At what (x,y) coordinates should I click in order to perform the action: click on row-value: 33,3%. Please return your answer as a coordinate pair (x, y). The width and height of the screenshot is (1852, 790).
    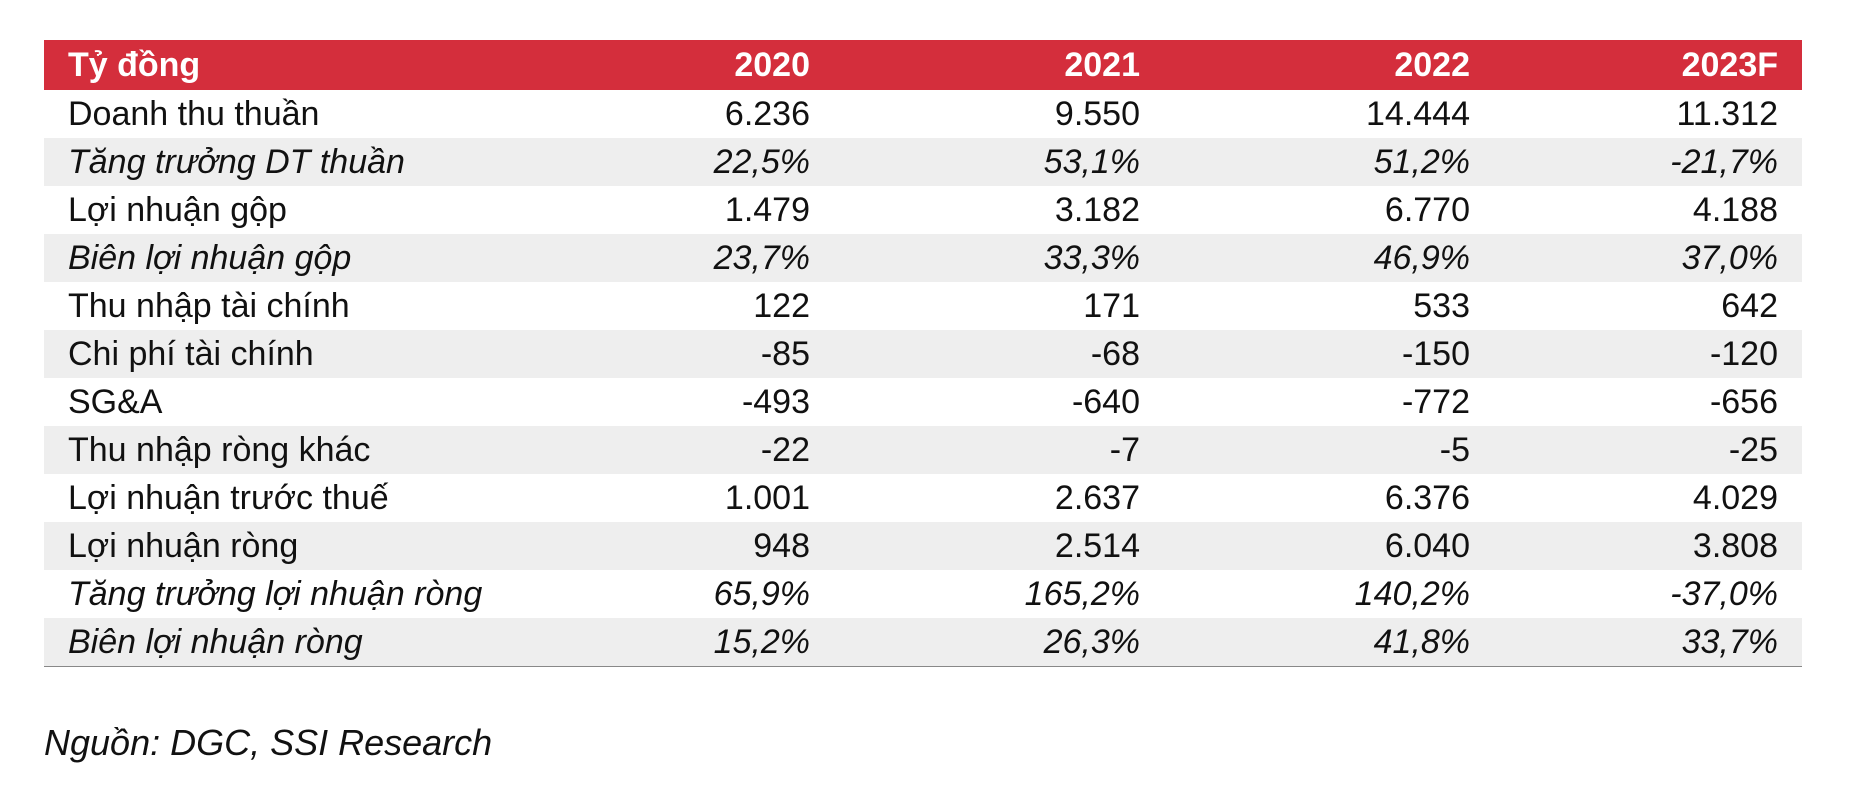
    Looking at the image, I should click on (999, 258).